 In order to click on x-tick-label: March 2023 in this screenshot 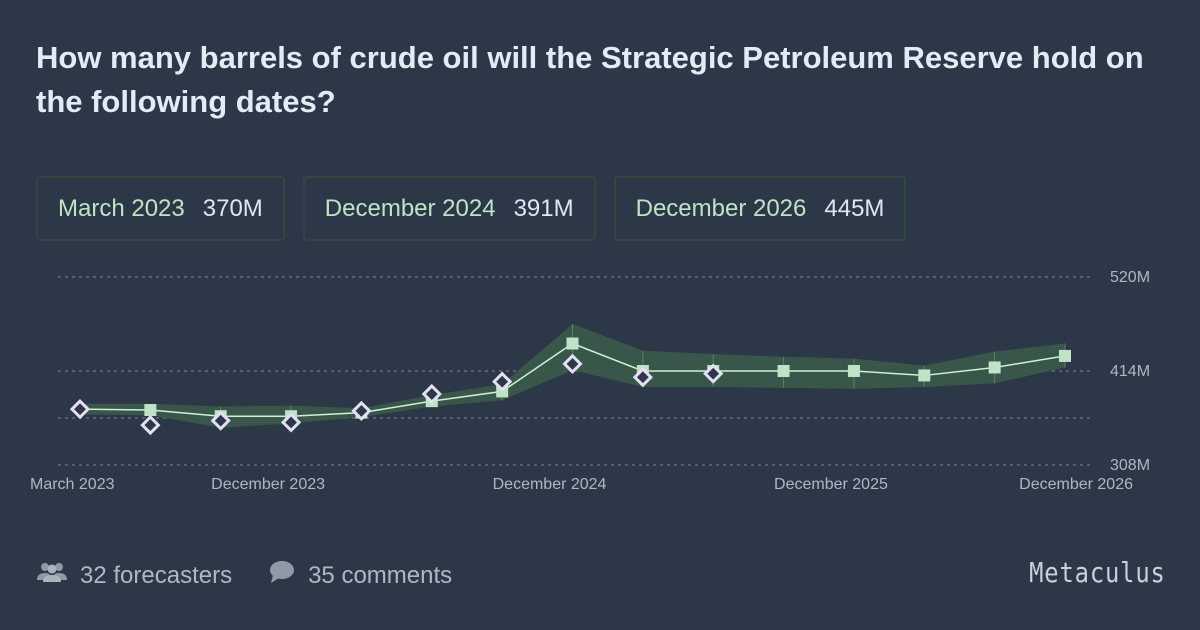, I will do `click(72, 484)`.